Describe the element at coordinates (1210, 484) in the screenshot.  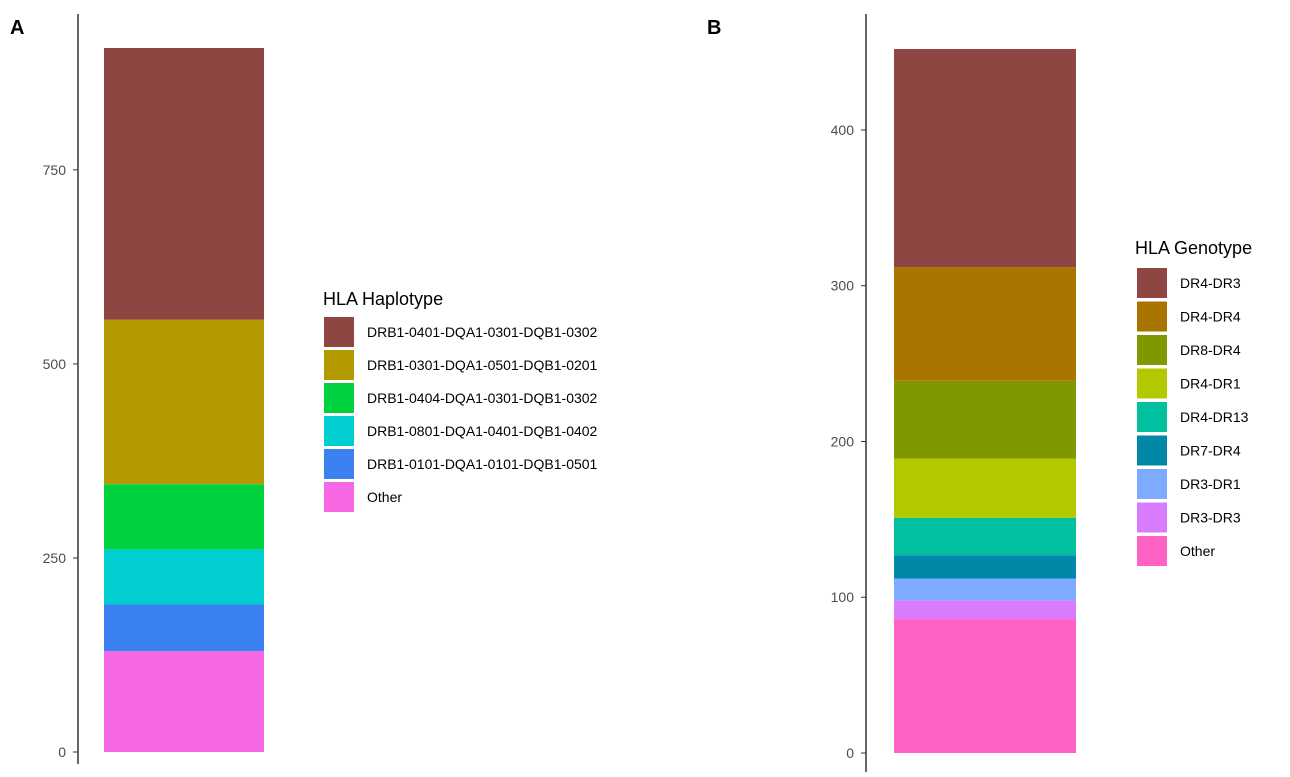
I see `legend-label: DR3-DR1` at that location.